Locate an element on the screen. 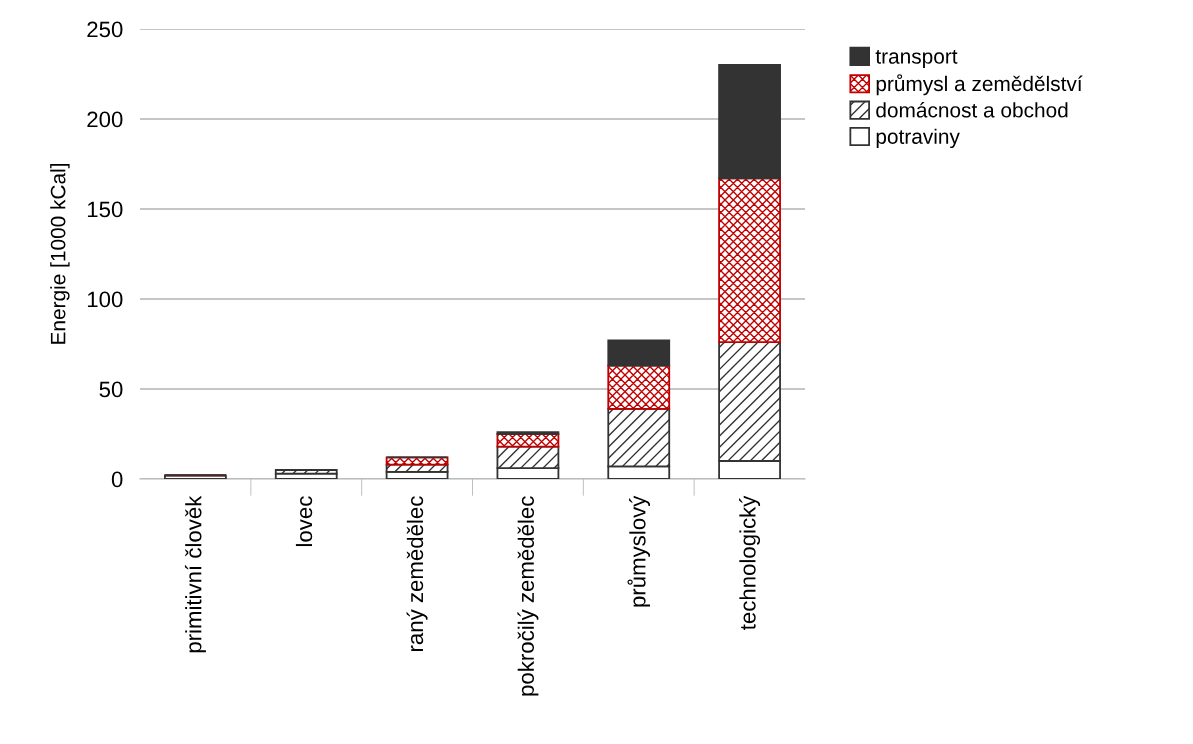 This screenshot has width=1193, height=744. legend-label: transport is located at coordinates (916, 59).